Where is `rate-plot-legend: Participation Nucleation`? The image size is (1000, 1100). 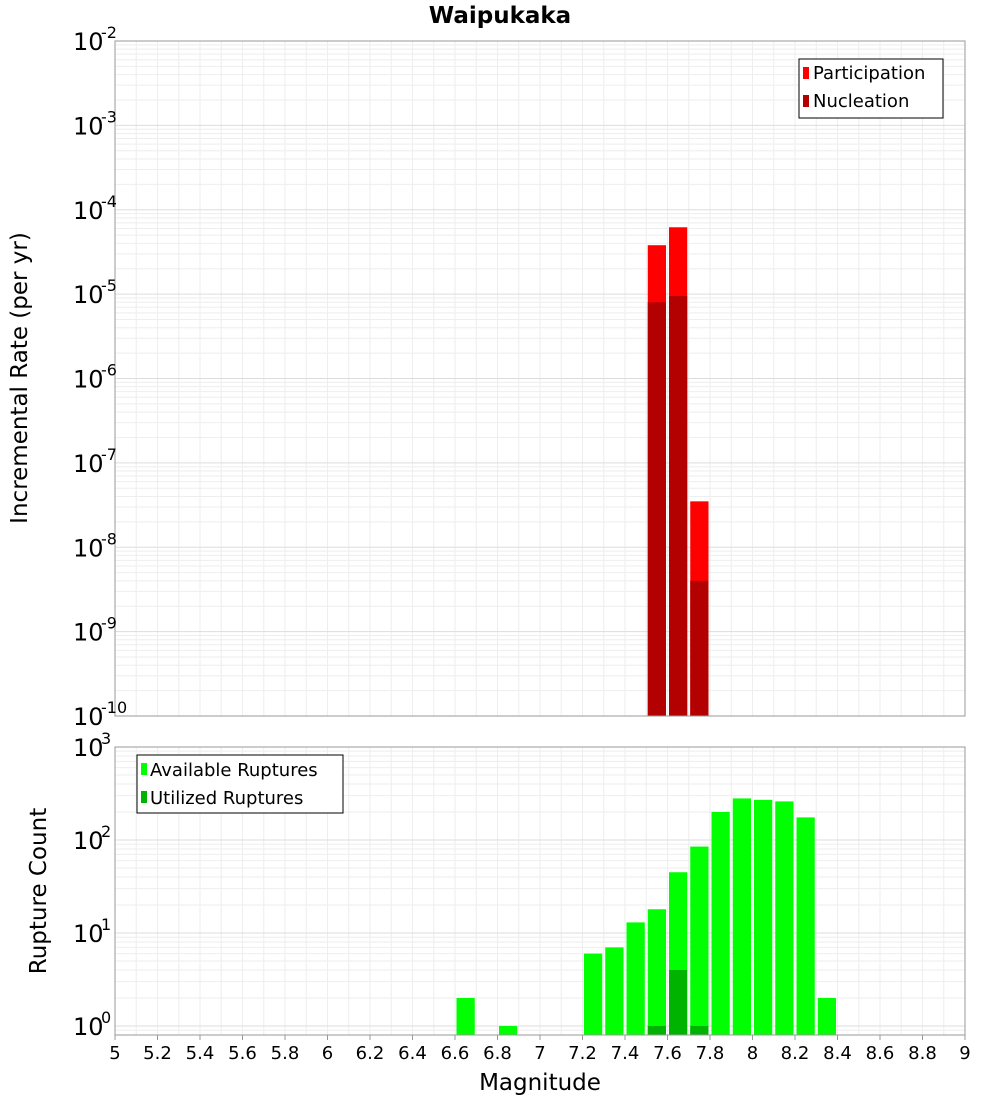 rate-plot-legend: Participation Nucleation is located at coordinates (871, 88).